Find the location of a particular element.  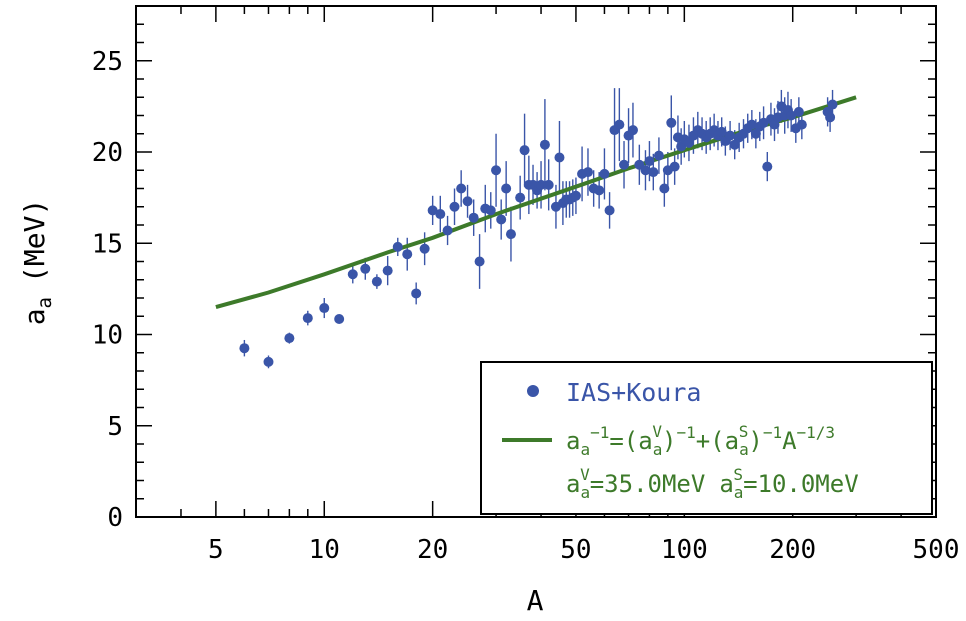

y-tick-label: 15 is located at coordinates (107, 244).